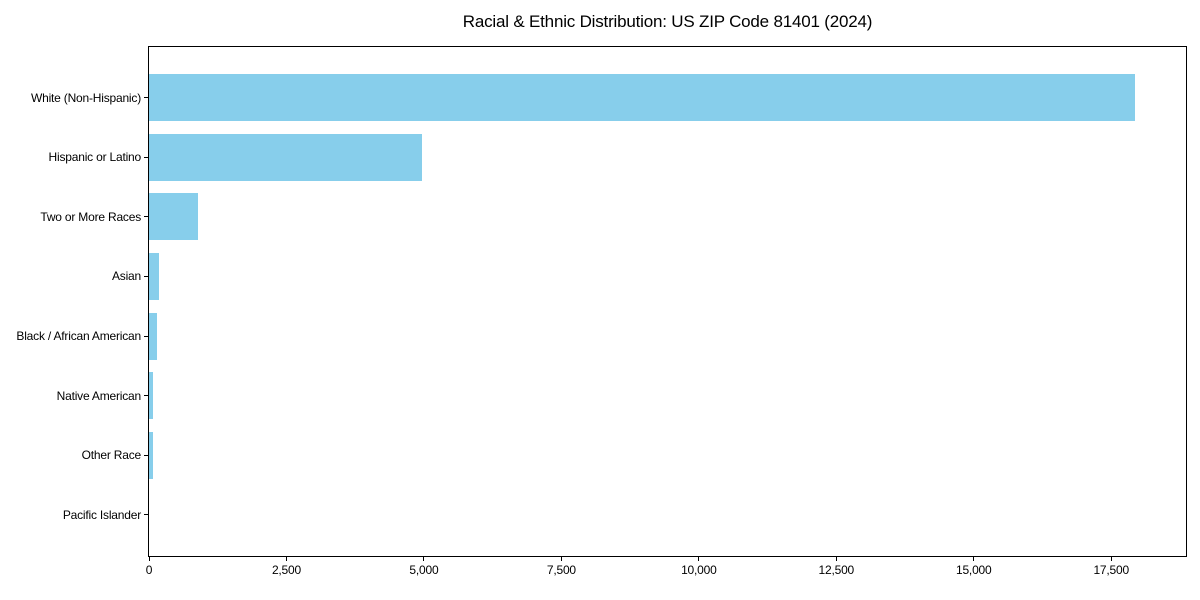  I want to click on x-tick-label: 5,000, so click(424, 570).